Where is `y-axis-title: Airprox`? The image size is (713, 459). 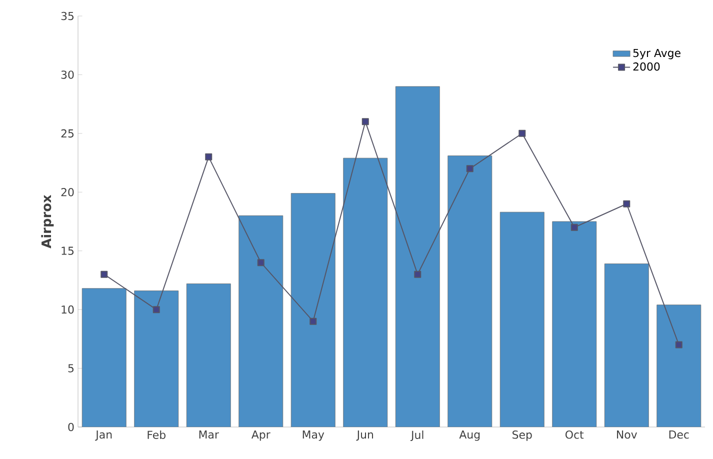
y-axis-title: Airprox is located at coordinates (47, 221).